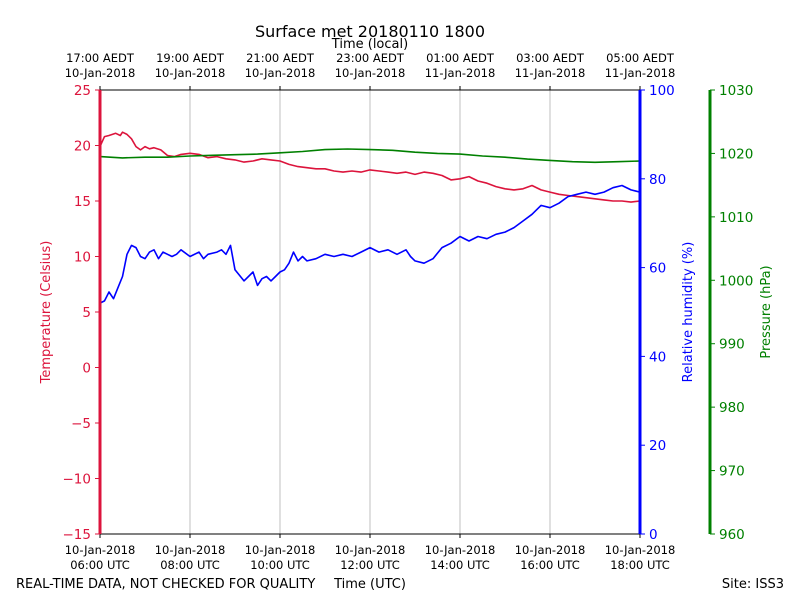 The image size is (800, 600). What do you see at coordinates (370, 167) in the screenshot?
I see `temperature-series-line` at bounding box center [370, 167].